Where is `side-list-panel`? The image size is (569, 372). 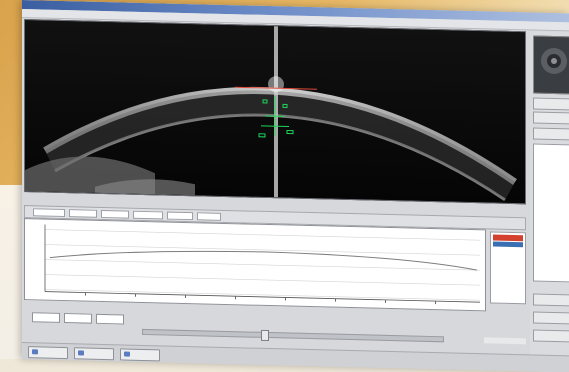 side-list-panel is located at coordinates (551, 212).